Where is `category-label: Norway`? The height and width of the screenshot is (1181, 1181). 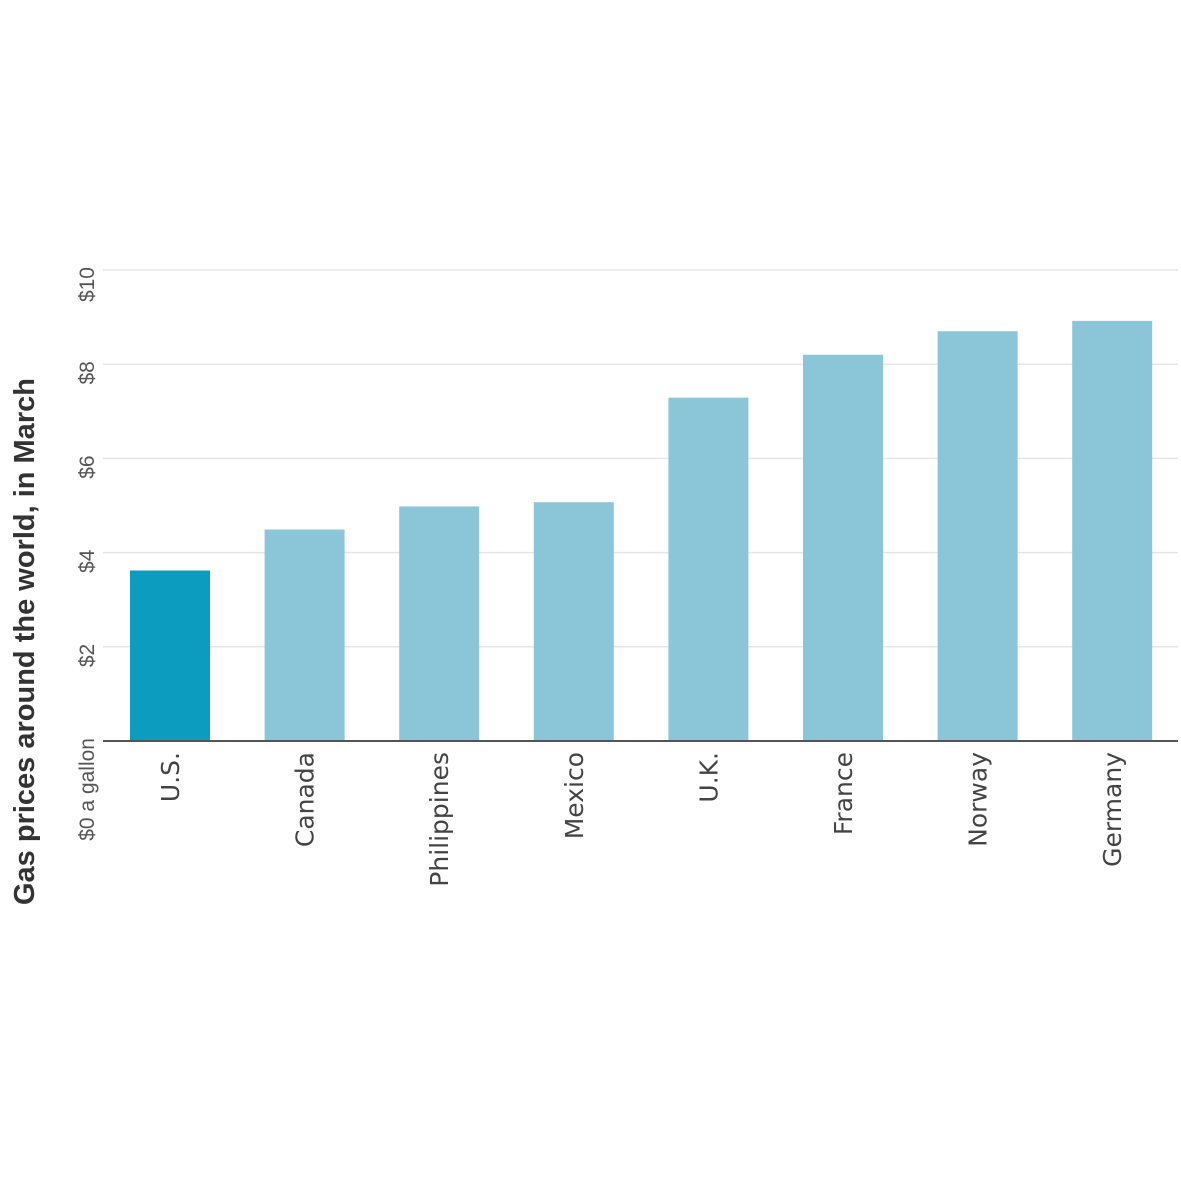
category-label: Norway is located at coordinates (978, 799).